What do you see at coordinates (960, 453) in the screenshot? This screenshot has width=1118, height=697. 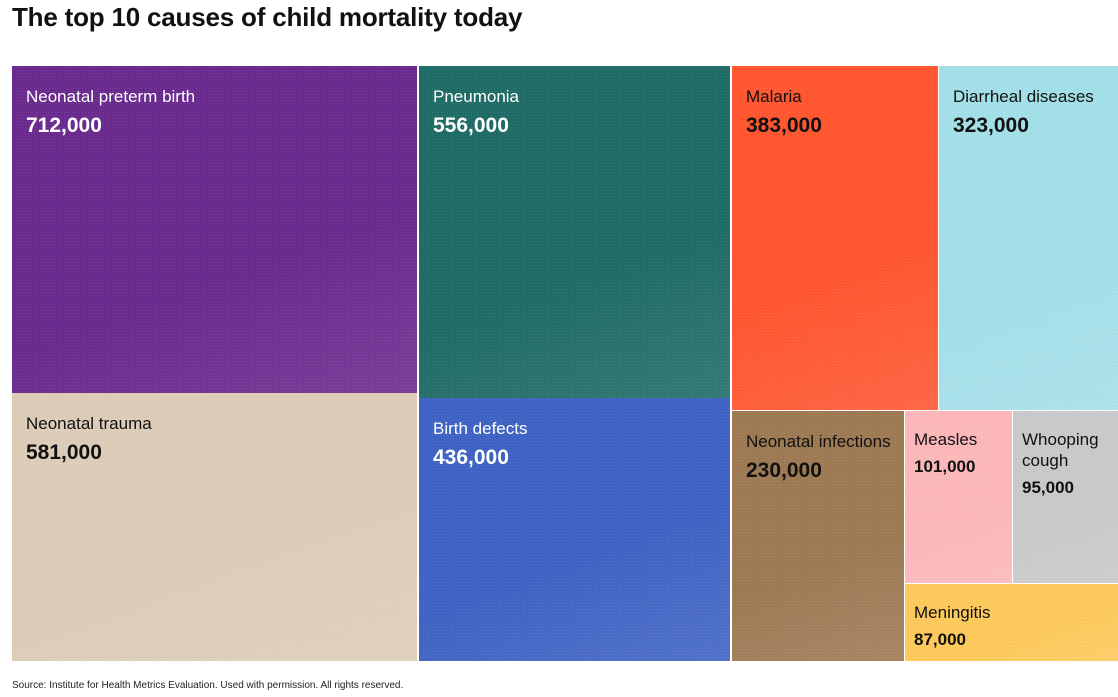 I see `tile-label-measles: Measles 101,000` at bounding box center [960, 453].